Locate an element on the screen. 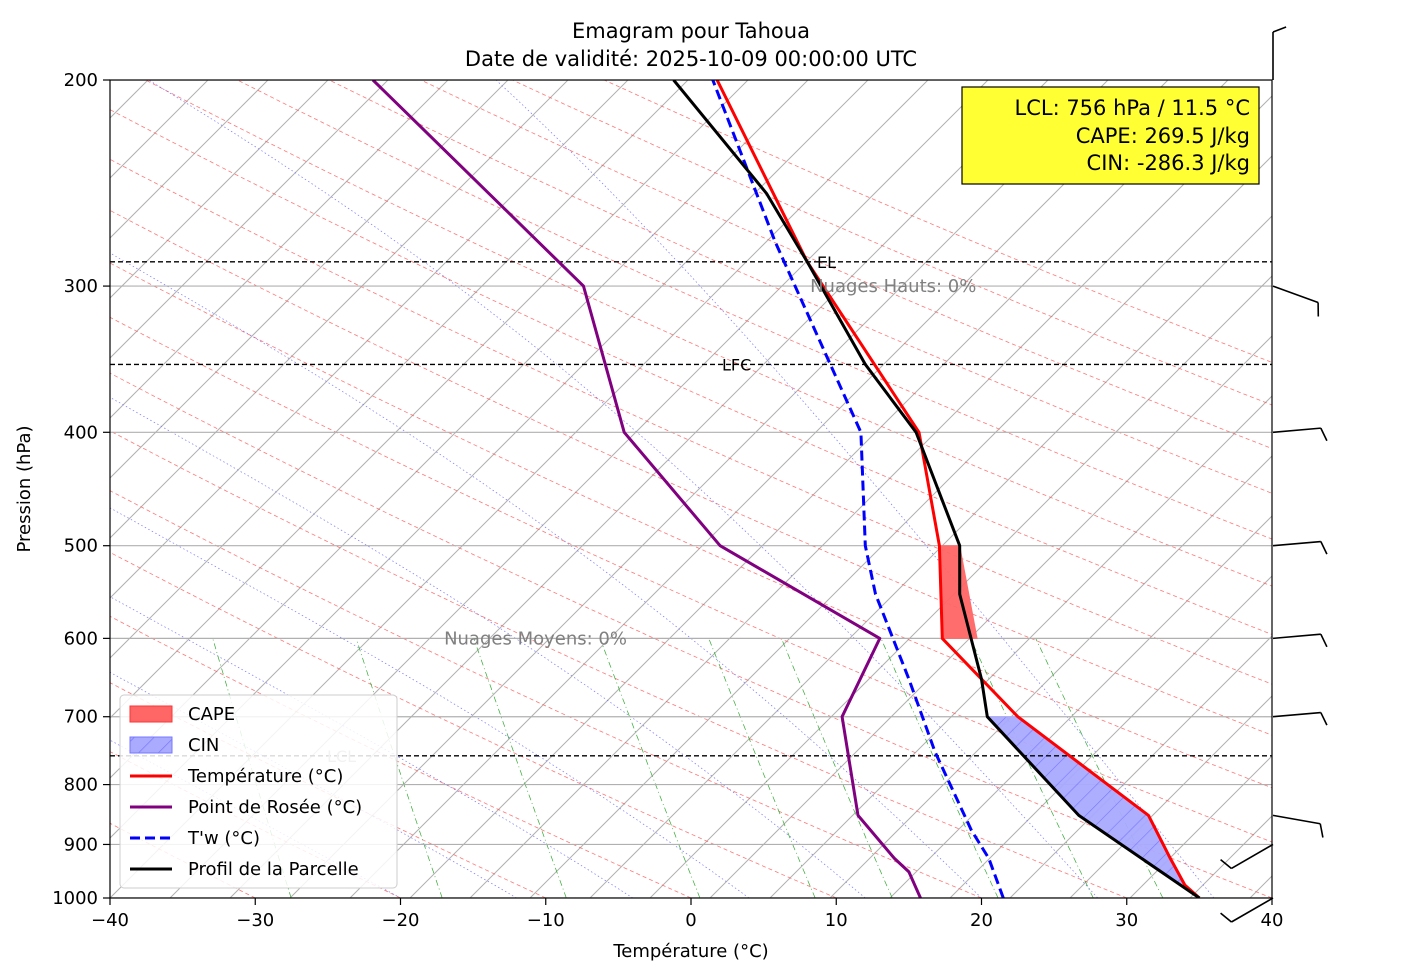 The height and width of the screenshot is (978, 1404). y-tick-label: 200 is located at coordinates (81, 80).